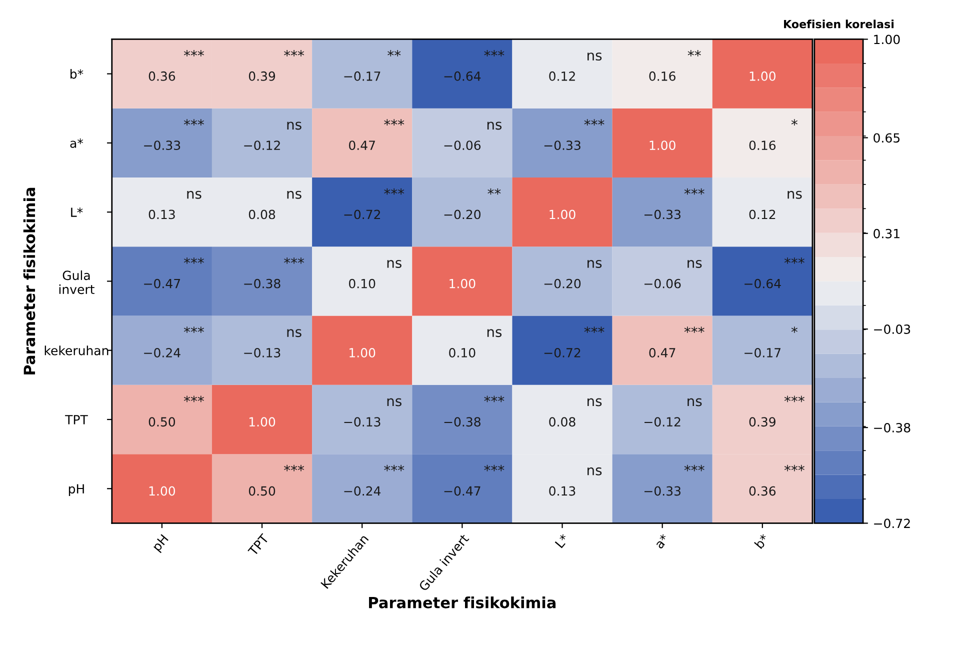 This screenshot has height=654, width=973. I want to click on x-tick-label: TPT, so click(259, 545).